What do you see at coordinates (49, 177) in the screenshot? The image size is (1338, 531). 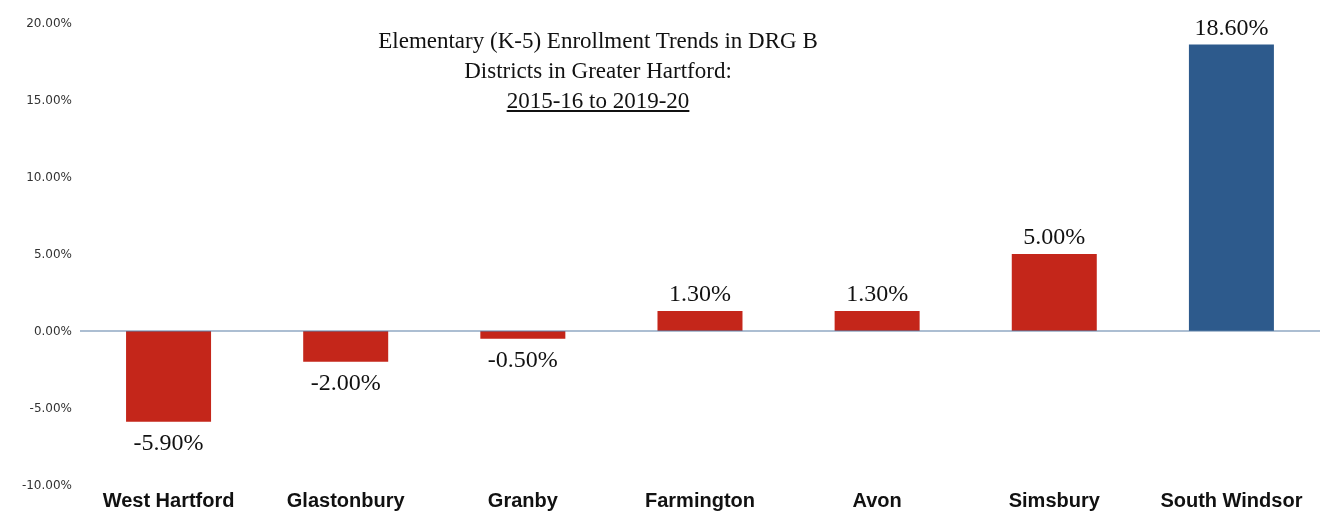 I see `y-tick-label: 10.00%` at bounding box center [49, 177].